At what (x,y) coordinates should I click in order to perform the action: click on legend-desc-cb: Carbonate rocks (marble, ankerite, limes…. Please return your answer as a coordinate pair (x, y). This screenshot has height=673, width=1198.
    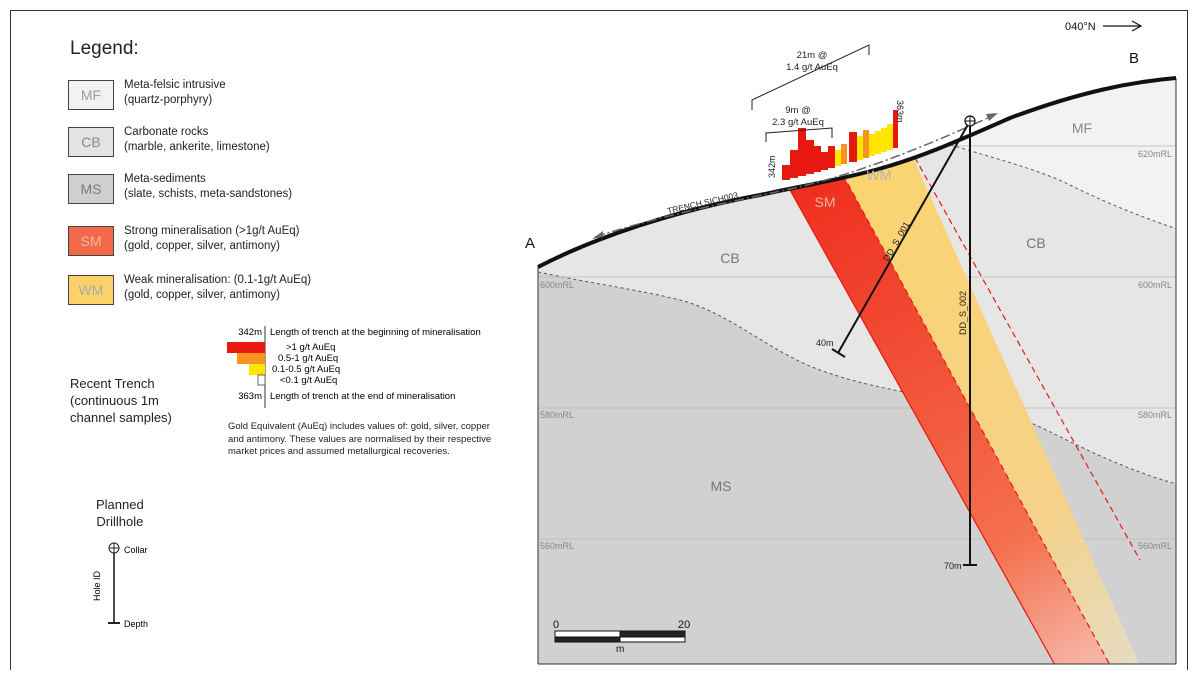
    Looking at the image, I should click on (197, 140).